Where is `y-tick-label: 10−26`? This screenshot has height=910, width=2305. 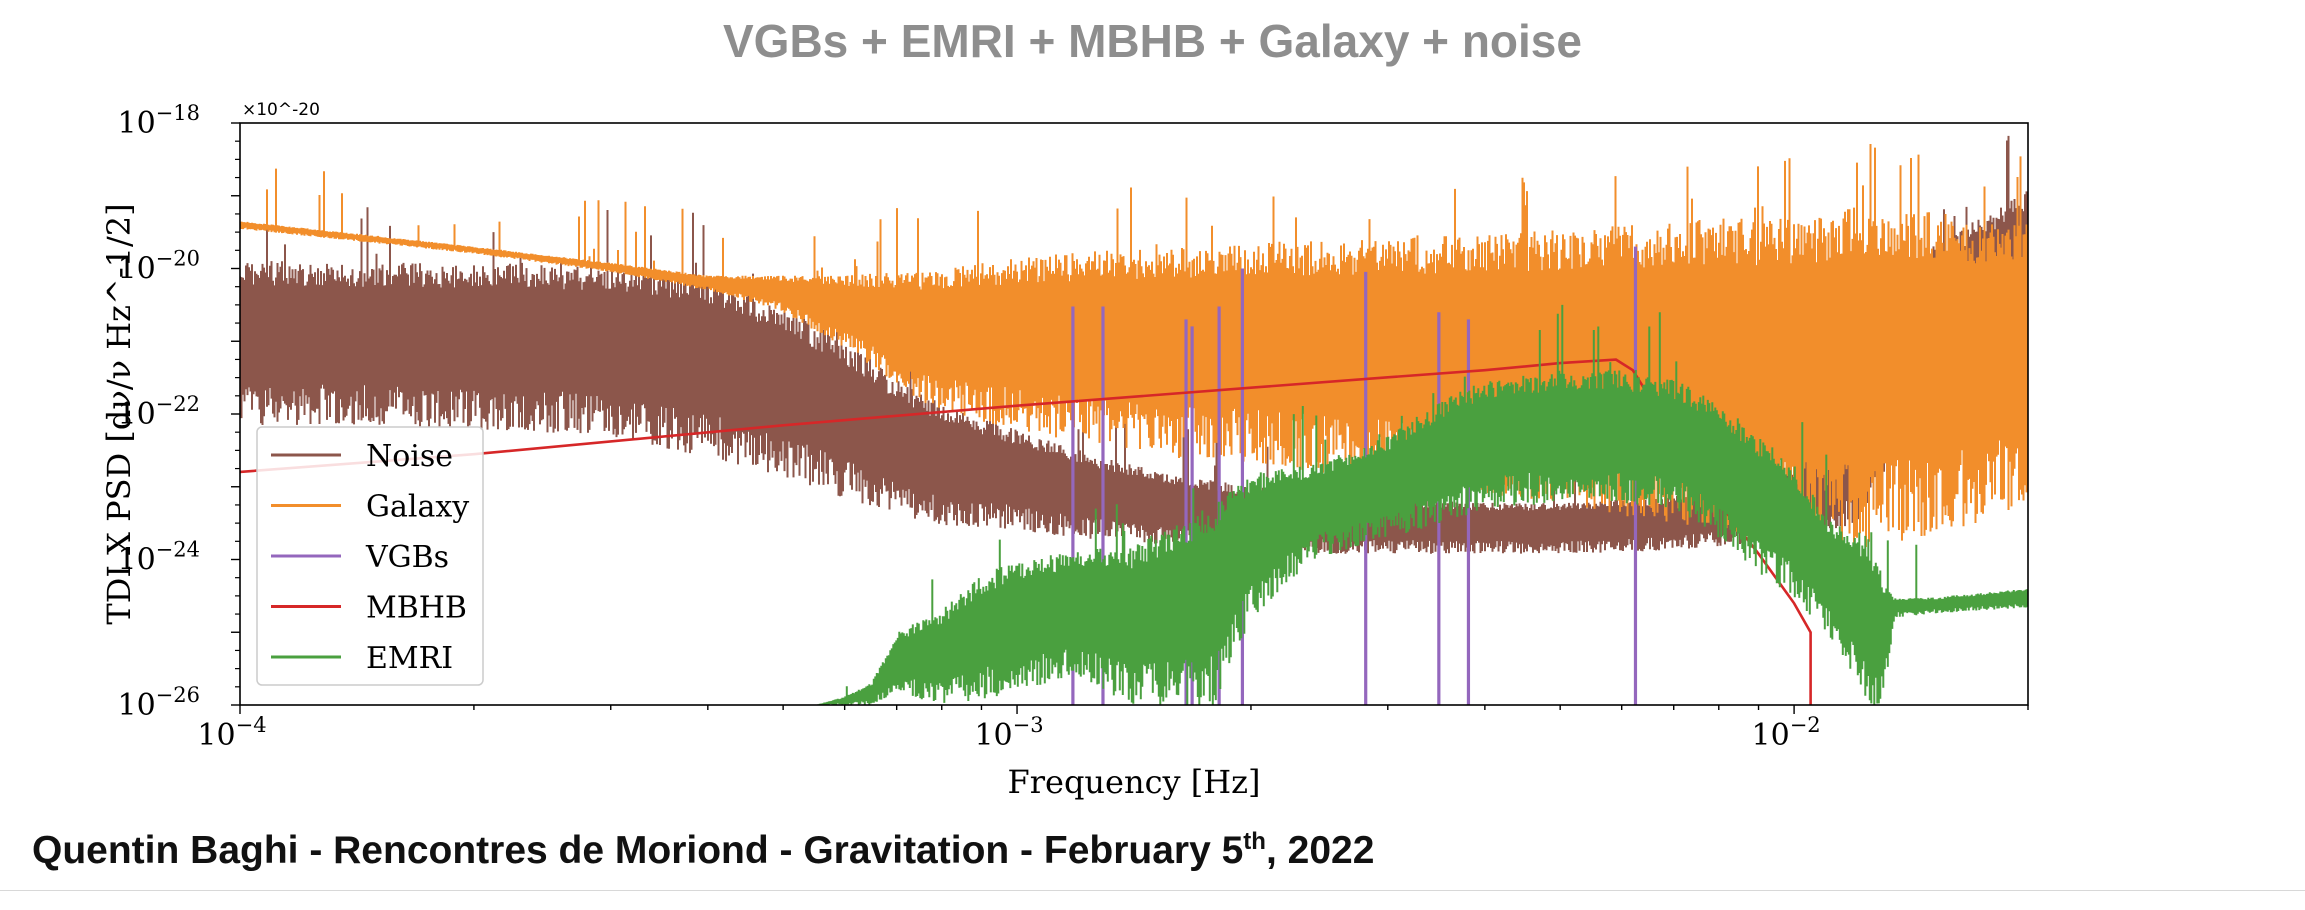
y-tick-label: 10−26 is located at coordinates (158, 703).